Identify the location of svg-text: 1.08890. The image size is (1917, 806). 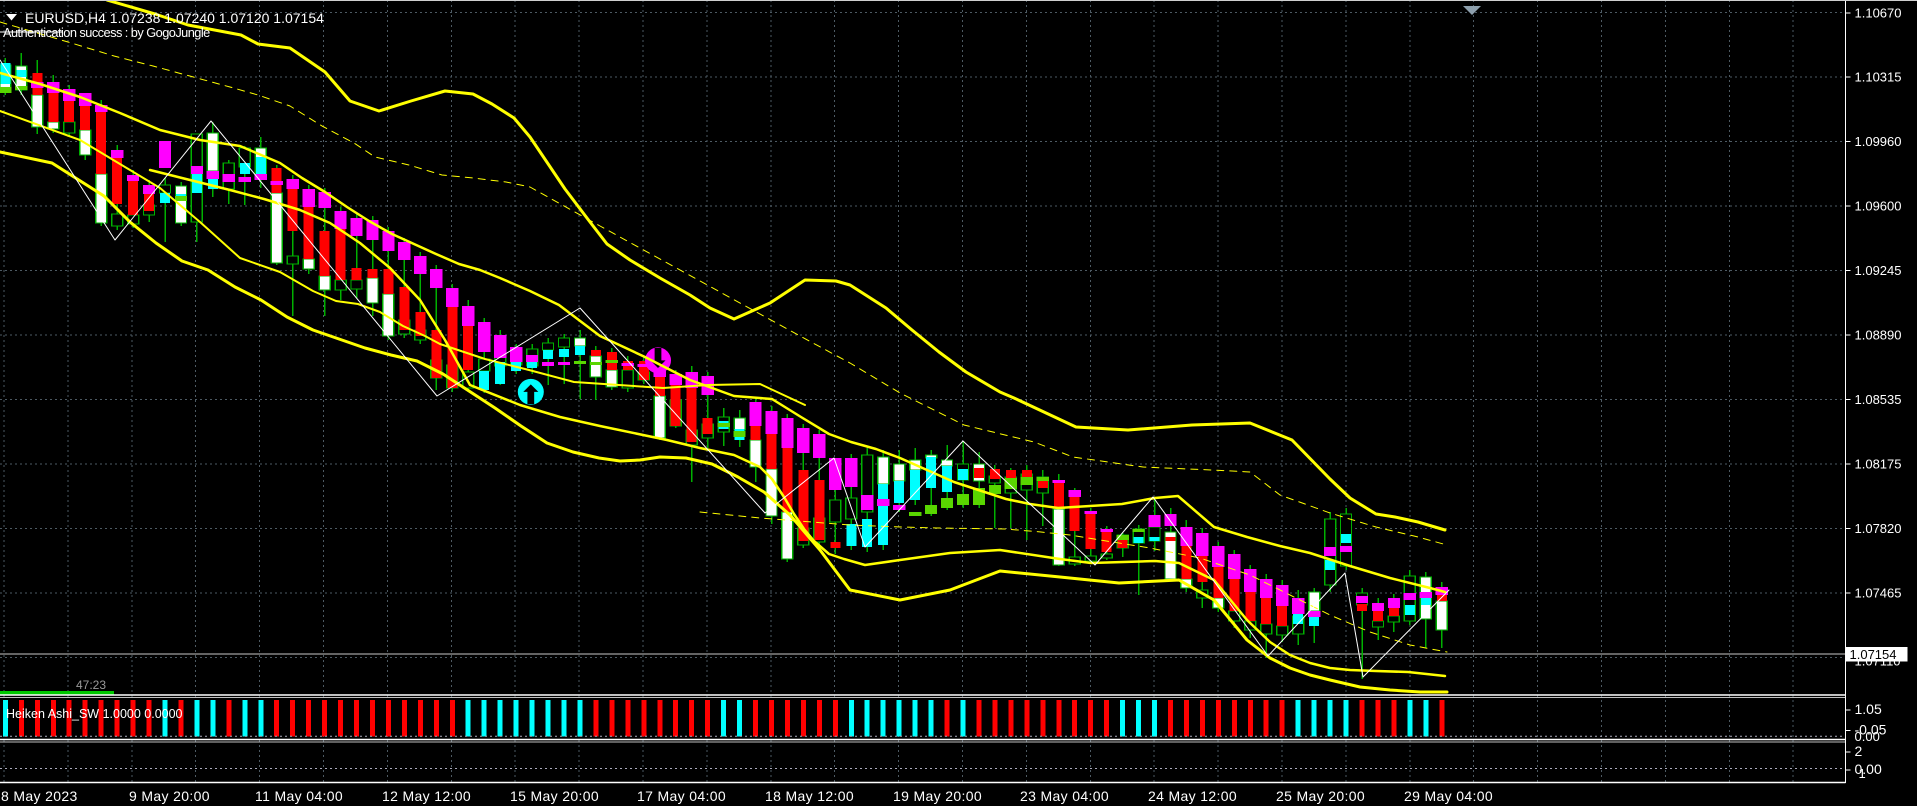
(1878, 335).